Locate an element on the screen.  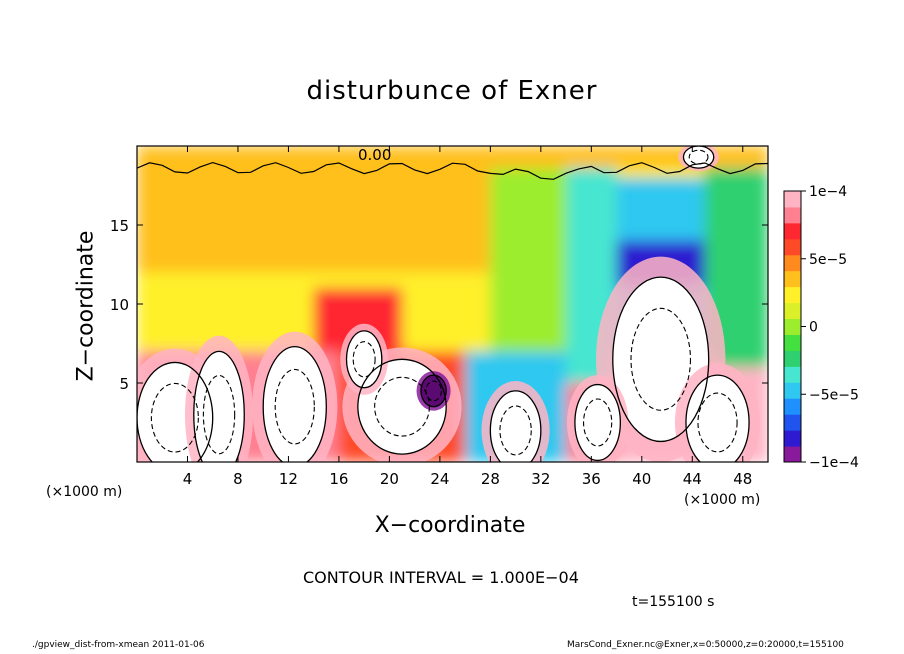
colorbar-label: −5e−5 is located at coordinates (834, 395).